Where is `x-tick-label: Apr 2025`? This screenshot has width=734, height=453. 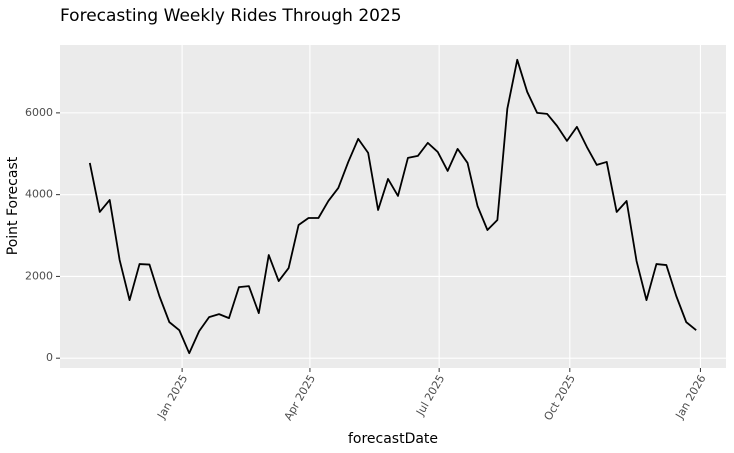
x-tick-label: Apr 2025 is located at coordinates (300, 398).